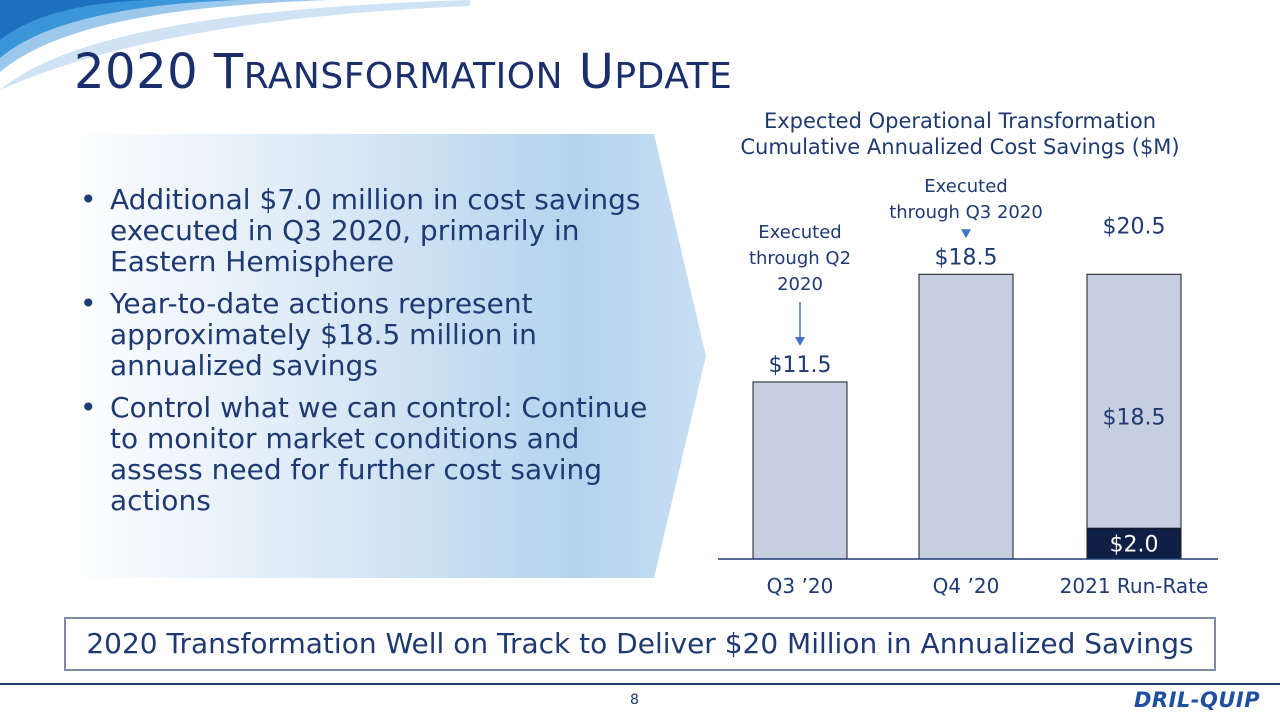  I want to click on bar-increment, so click(1134, 543).